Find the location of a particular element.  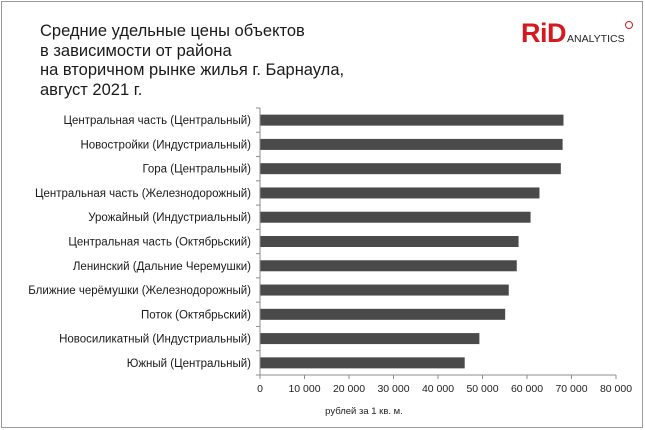

rid-analytics-logo: RiDANALYTICS is located at coordinates (577, 33).